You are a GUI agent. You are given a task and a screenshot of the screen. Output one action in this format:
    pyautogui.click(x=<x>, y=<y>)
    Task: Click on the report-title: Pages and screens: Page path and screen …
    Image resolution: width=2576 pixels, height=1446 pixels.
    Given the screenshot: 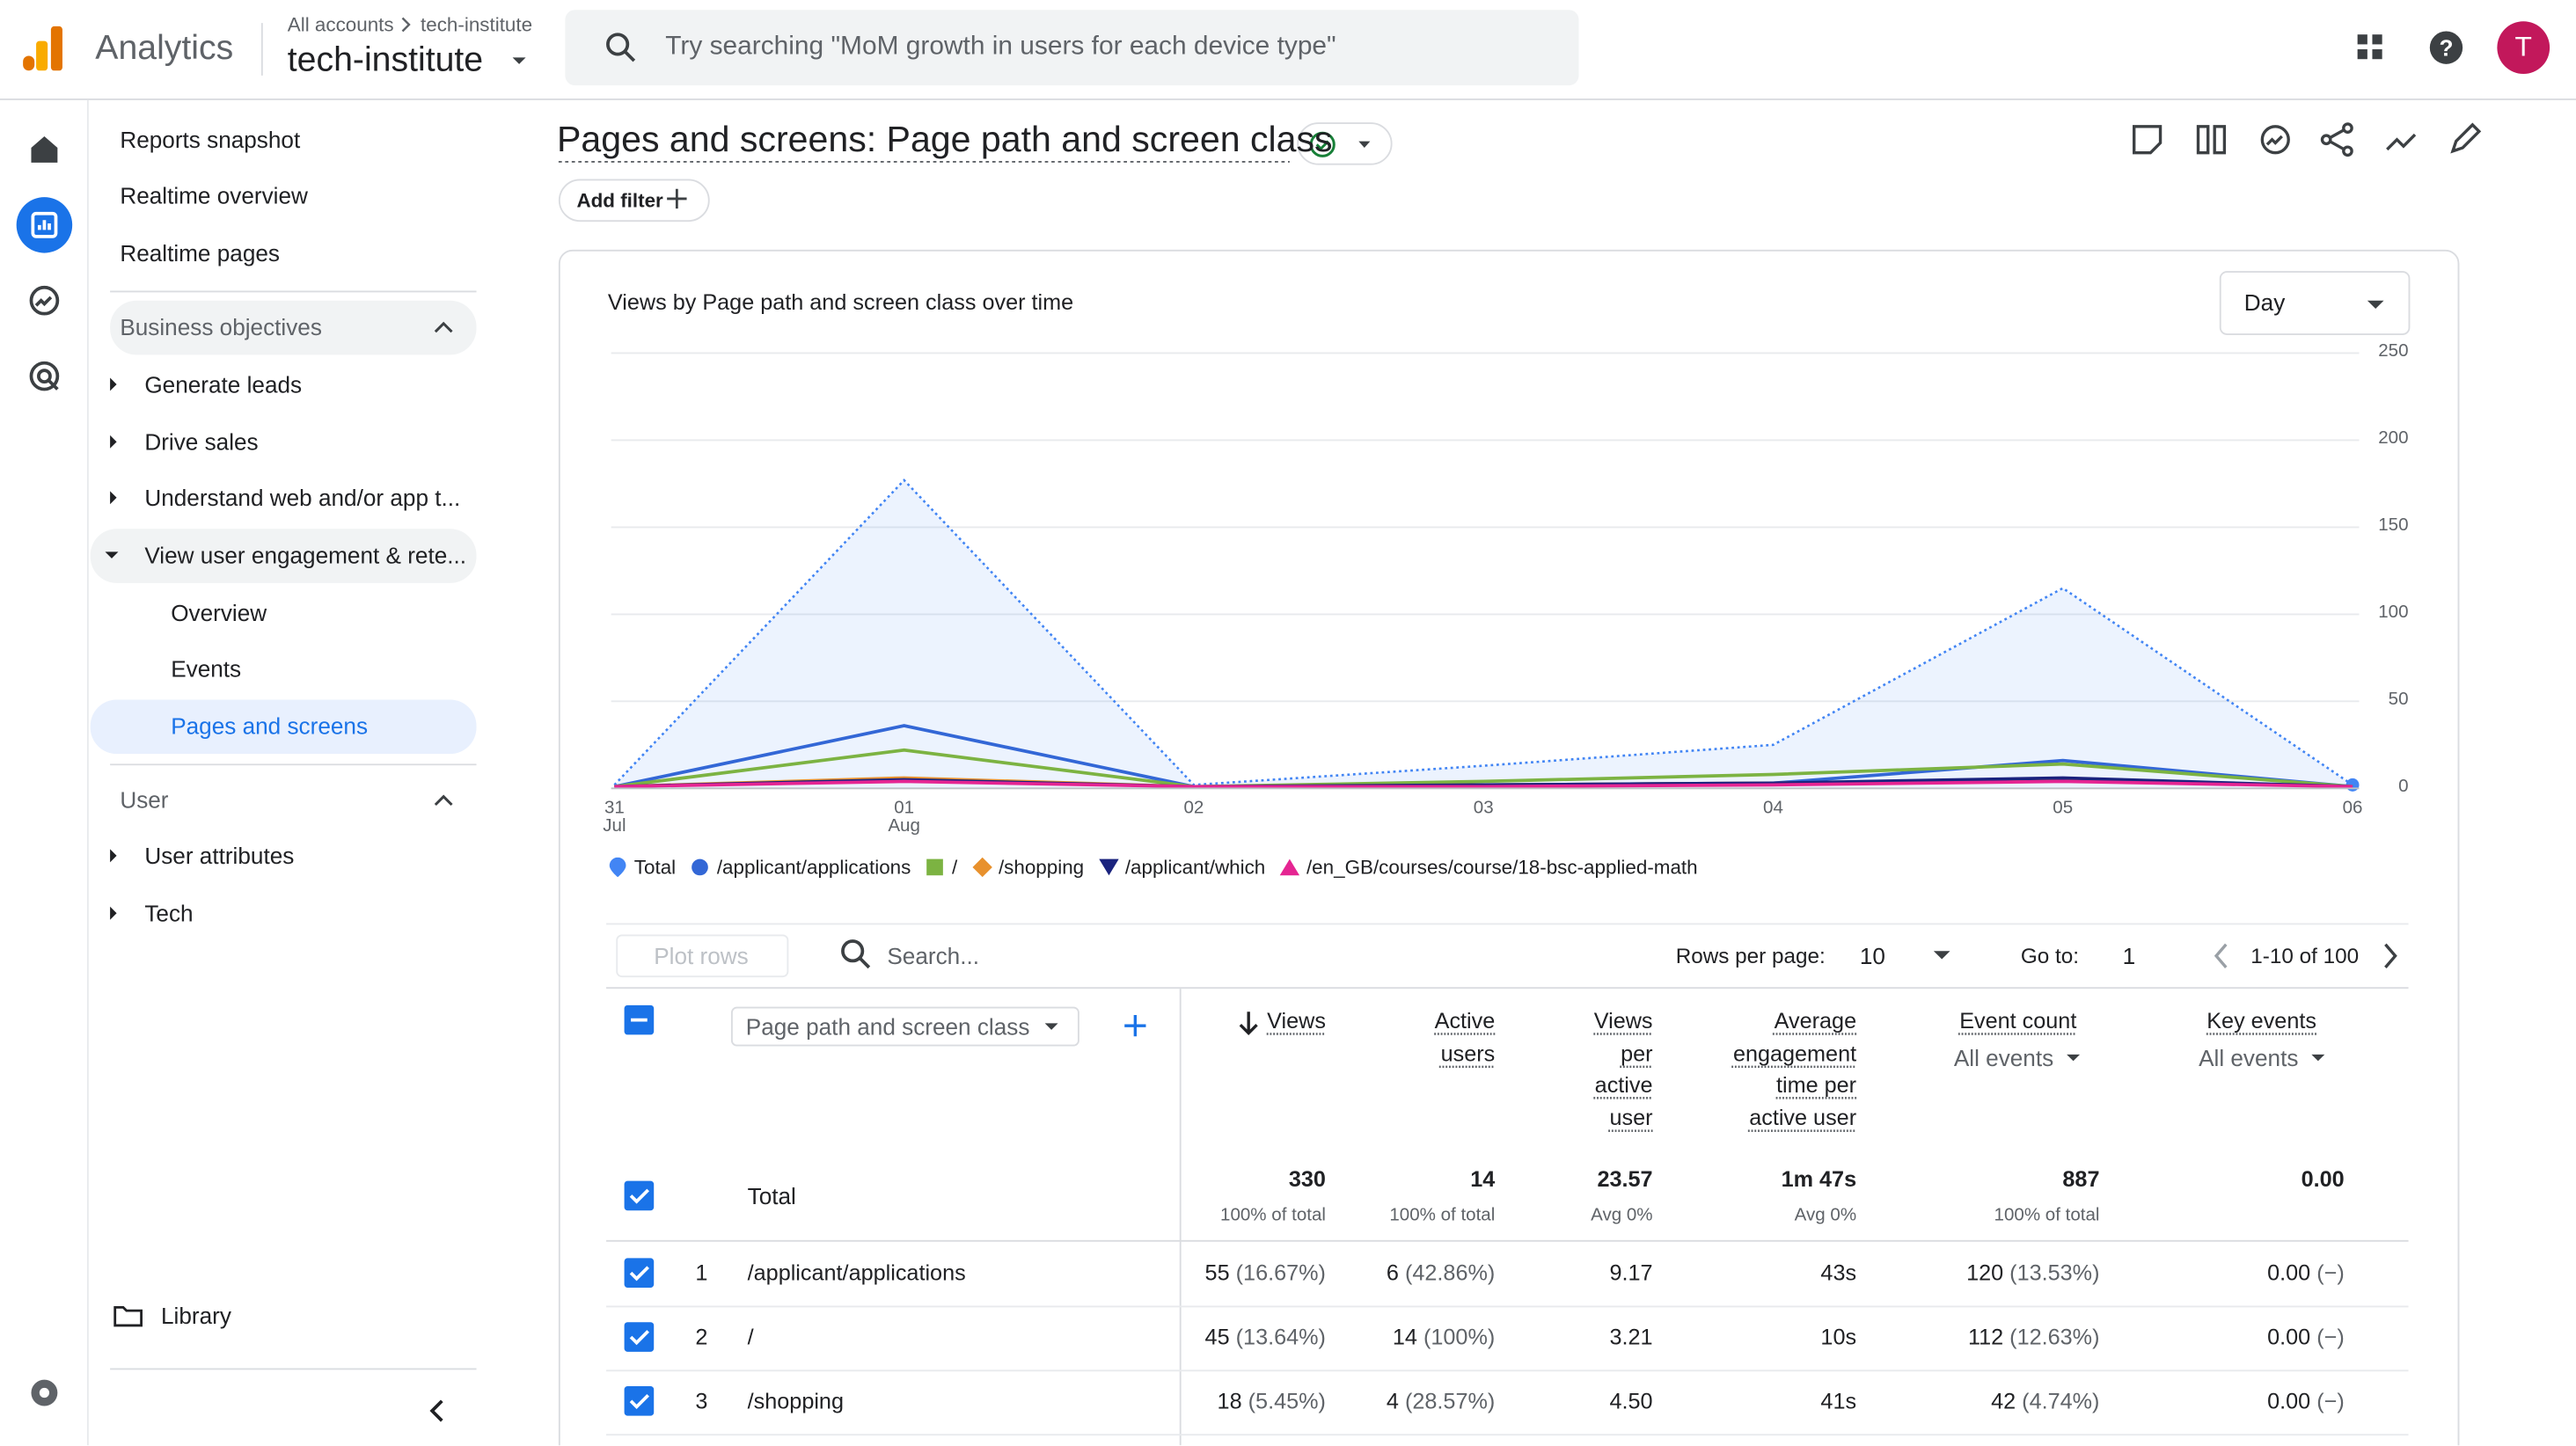 What is the action you would take?
    pyautogui.click(x=945, y=139)
    